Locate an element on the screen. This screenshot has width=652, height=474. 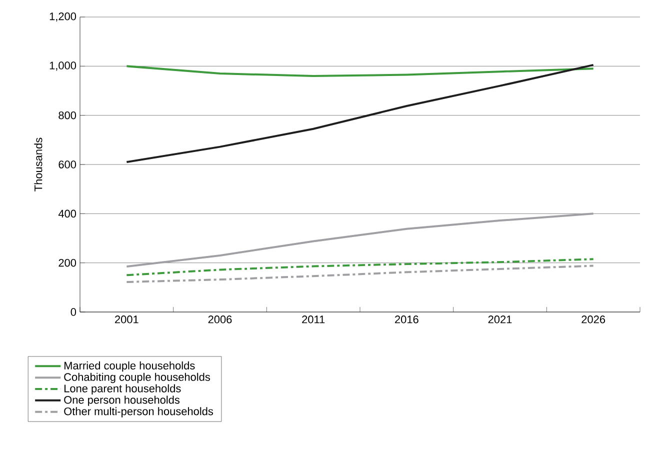
x-tick-label: 2001 is located at coordinates (126, 320).